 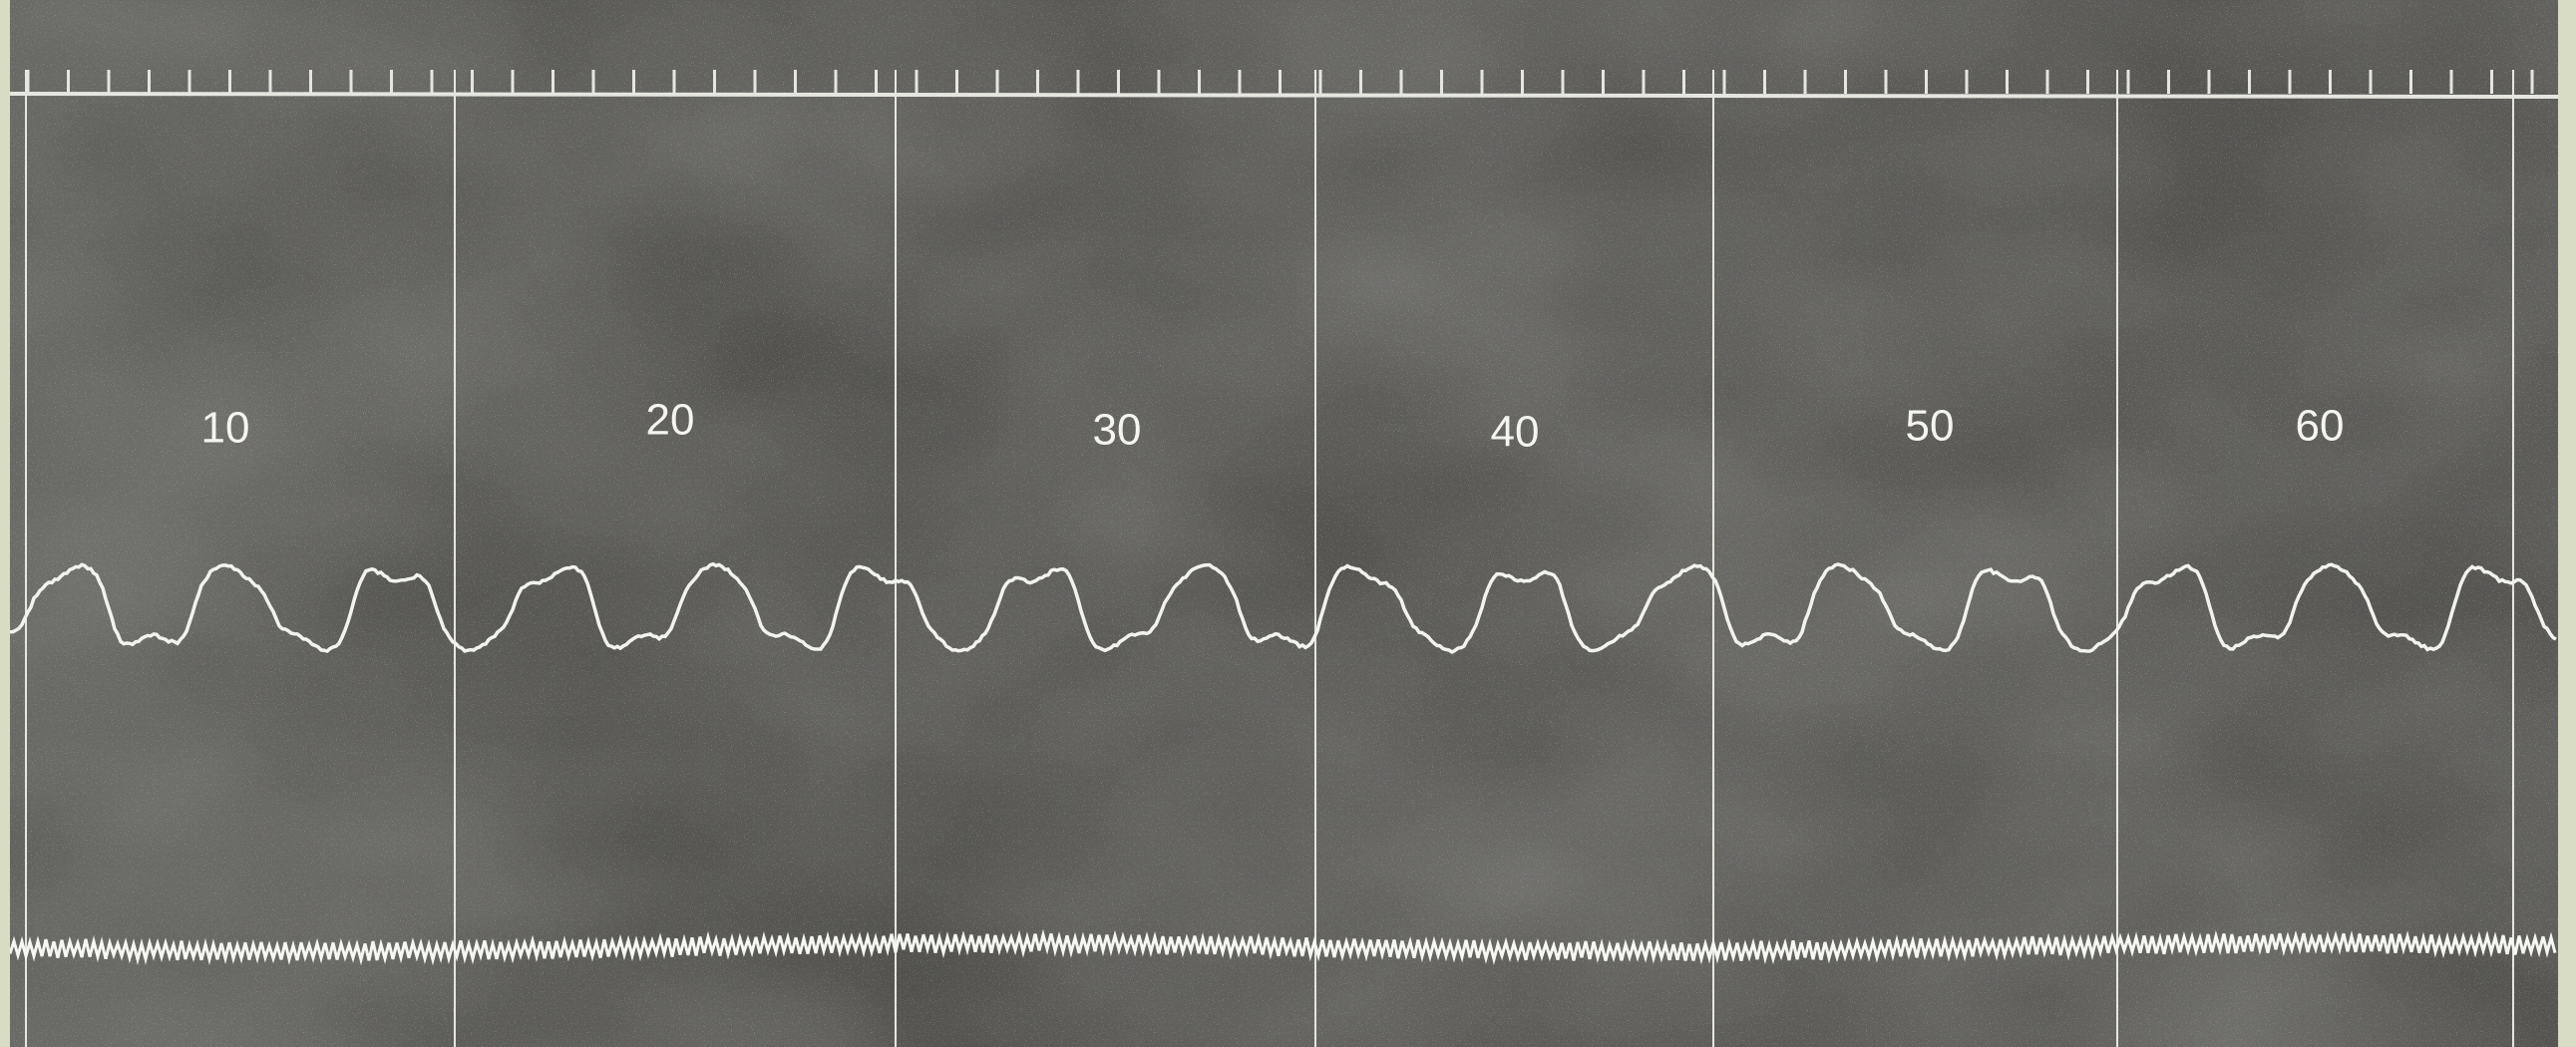 What do you see at coordinates (1930, 426) in the screenshot?
I see `time-label: 50` at bounding box center [1930, 426].